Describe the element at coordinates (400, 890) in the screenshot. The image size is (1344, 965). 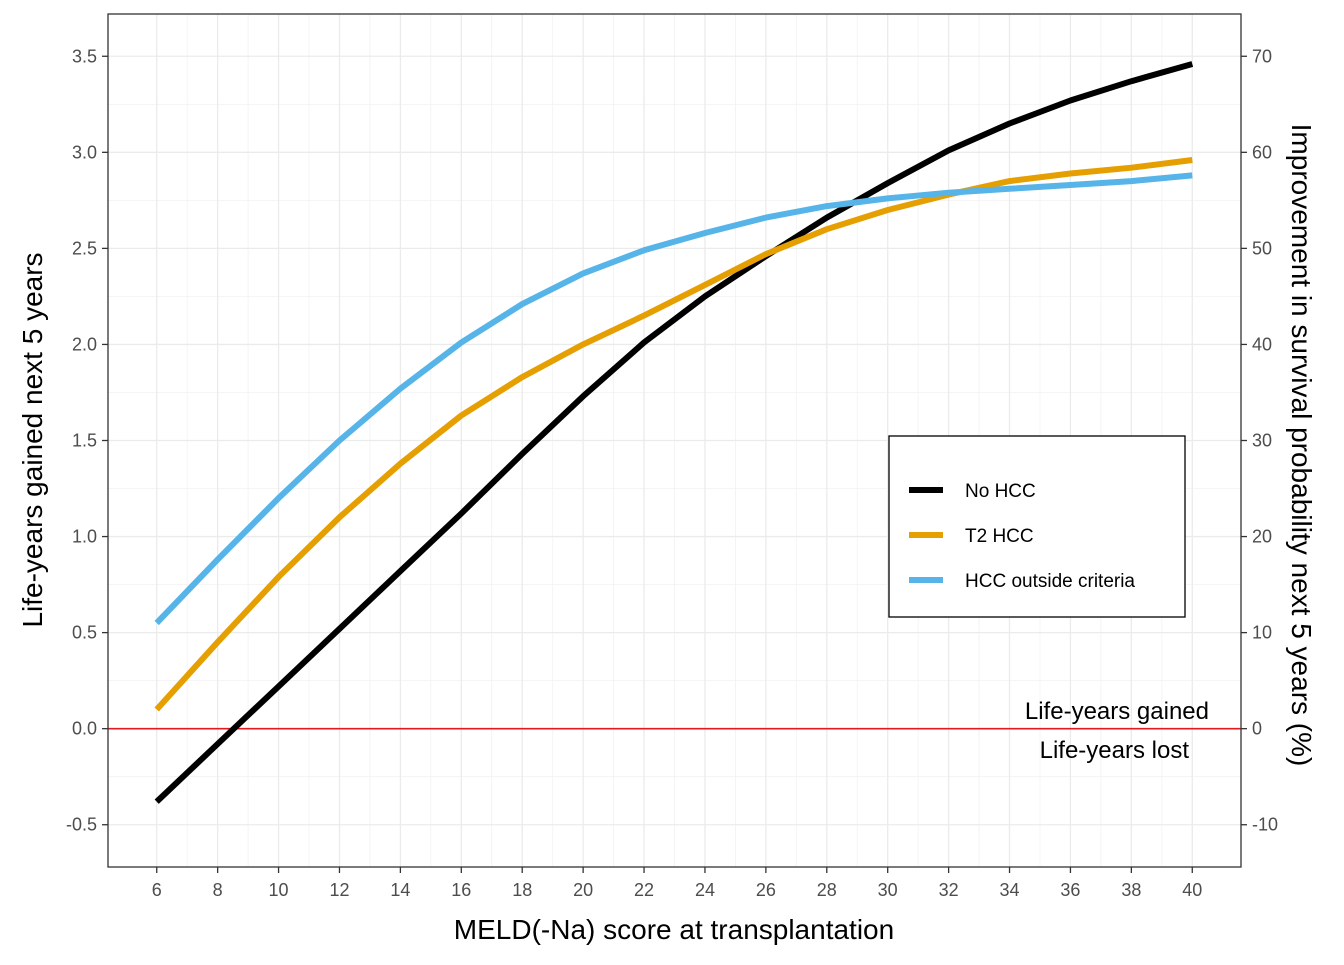
I see `x-tick-label: 14` at that location.